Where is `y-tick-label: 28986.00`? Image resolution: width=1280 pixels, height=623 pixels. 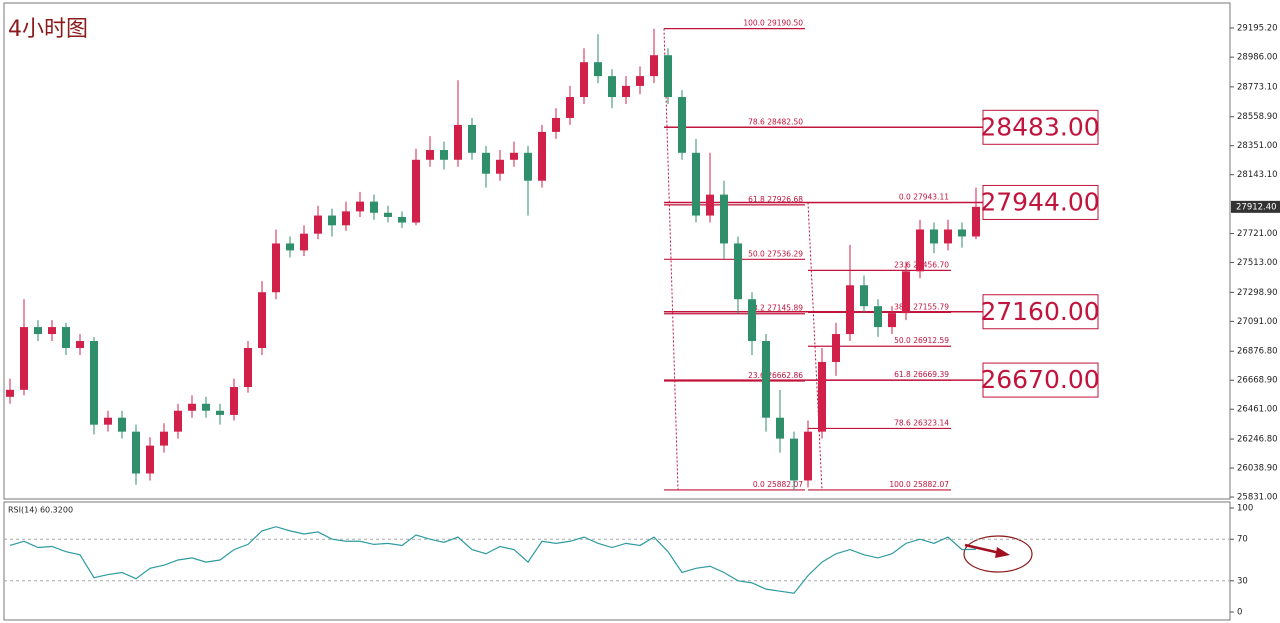 y-tick-label: 28986.00 is located at coordinates (1257, 58).